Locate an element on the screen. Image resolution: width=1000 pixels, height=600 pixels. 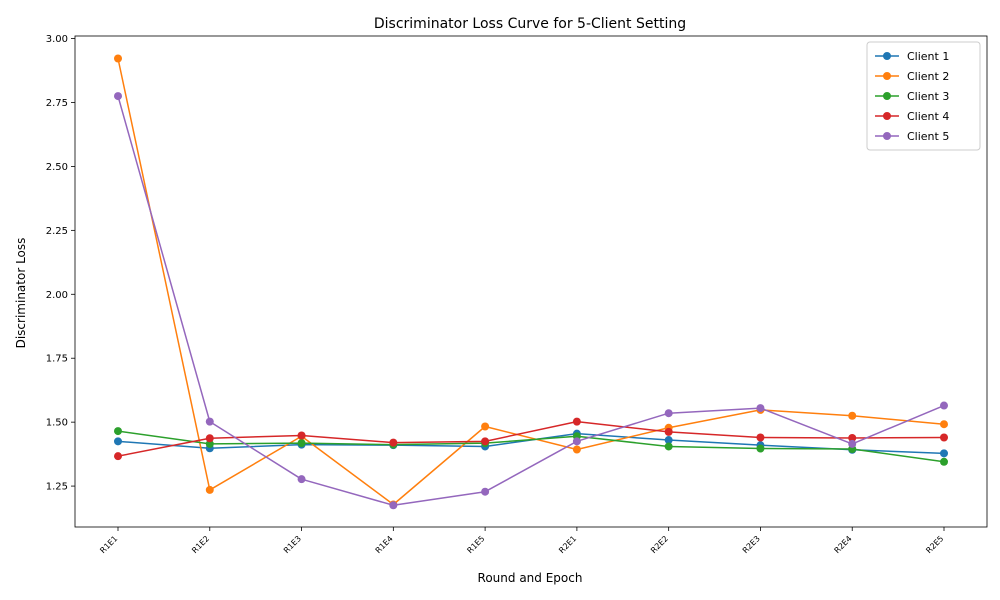
x-axis-label: Round and Epoch is located at coordinates (530, 578).